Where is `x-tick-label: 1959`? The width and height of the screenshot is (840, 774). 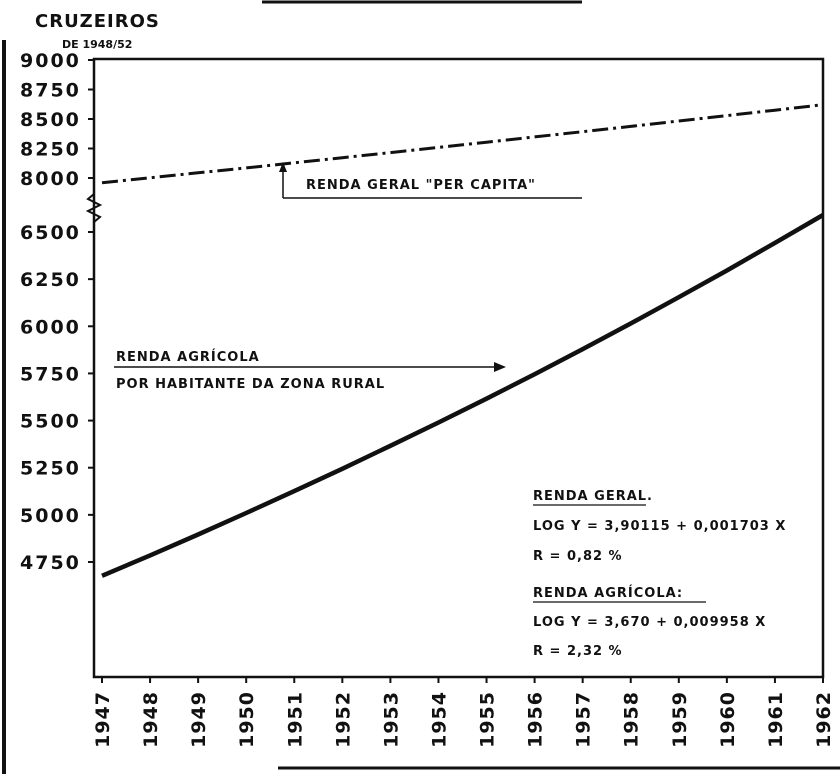 x-tick-label: 1959 is located at coordinates (680, 719).